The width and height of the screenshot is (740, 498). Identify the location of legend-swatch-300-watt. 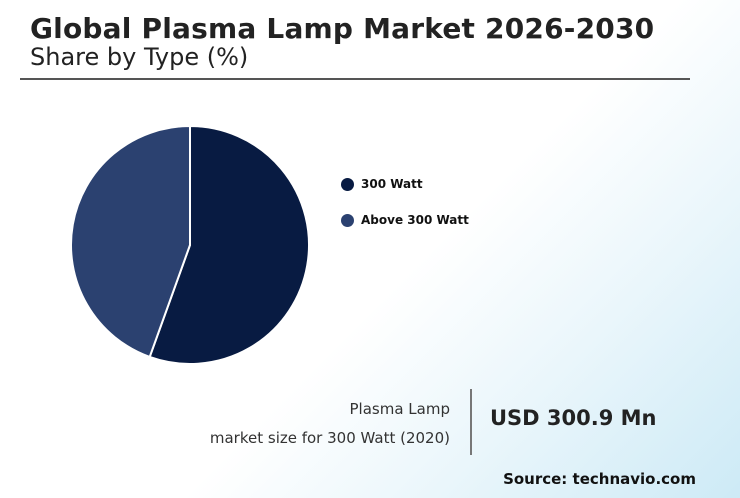
(347, 184).